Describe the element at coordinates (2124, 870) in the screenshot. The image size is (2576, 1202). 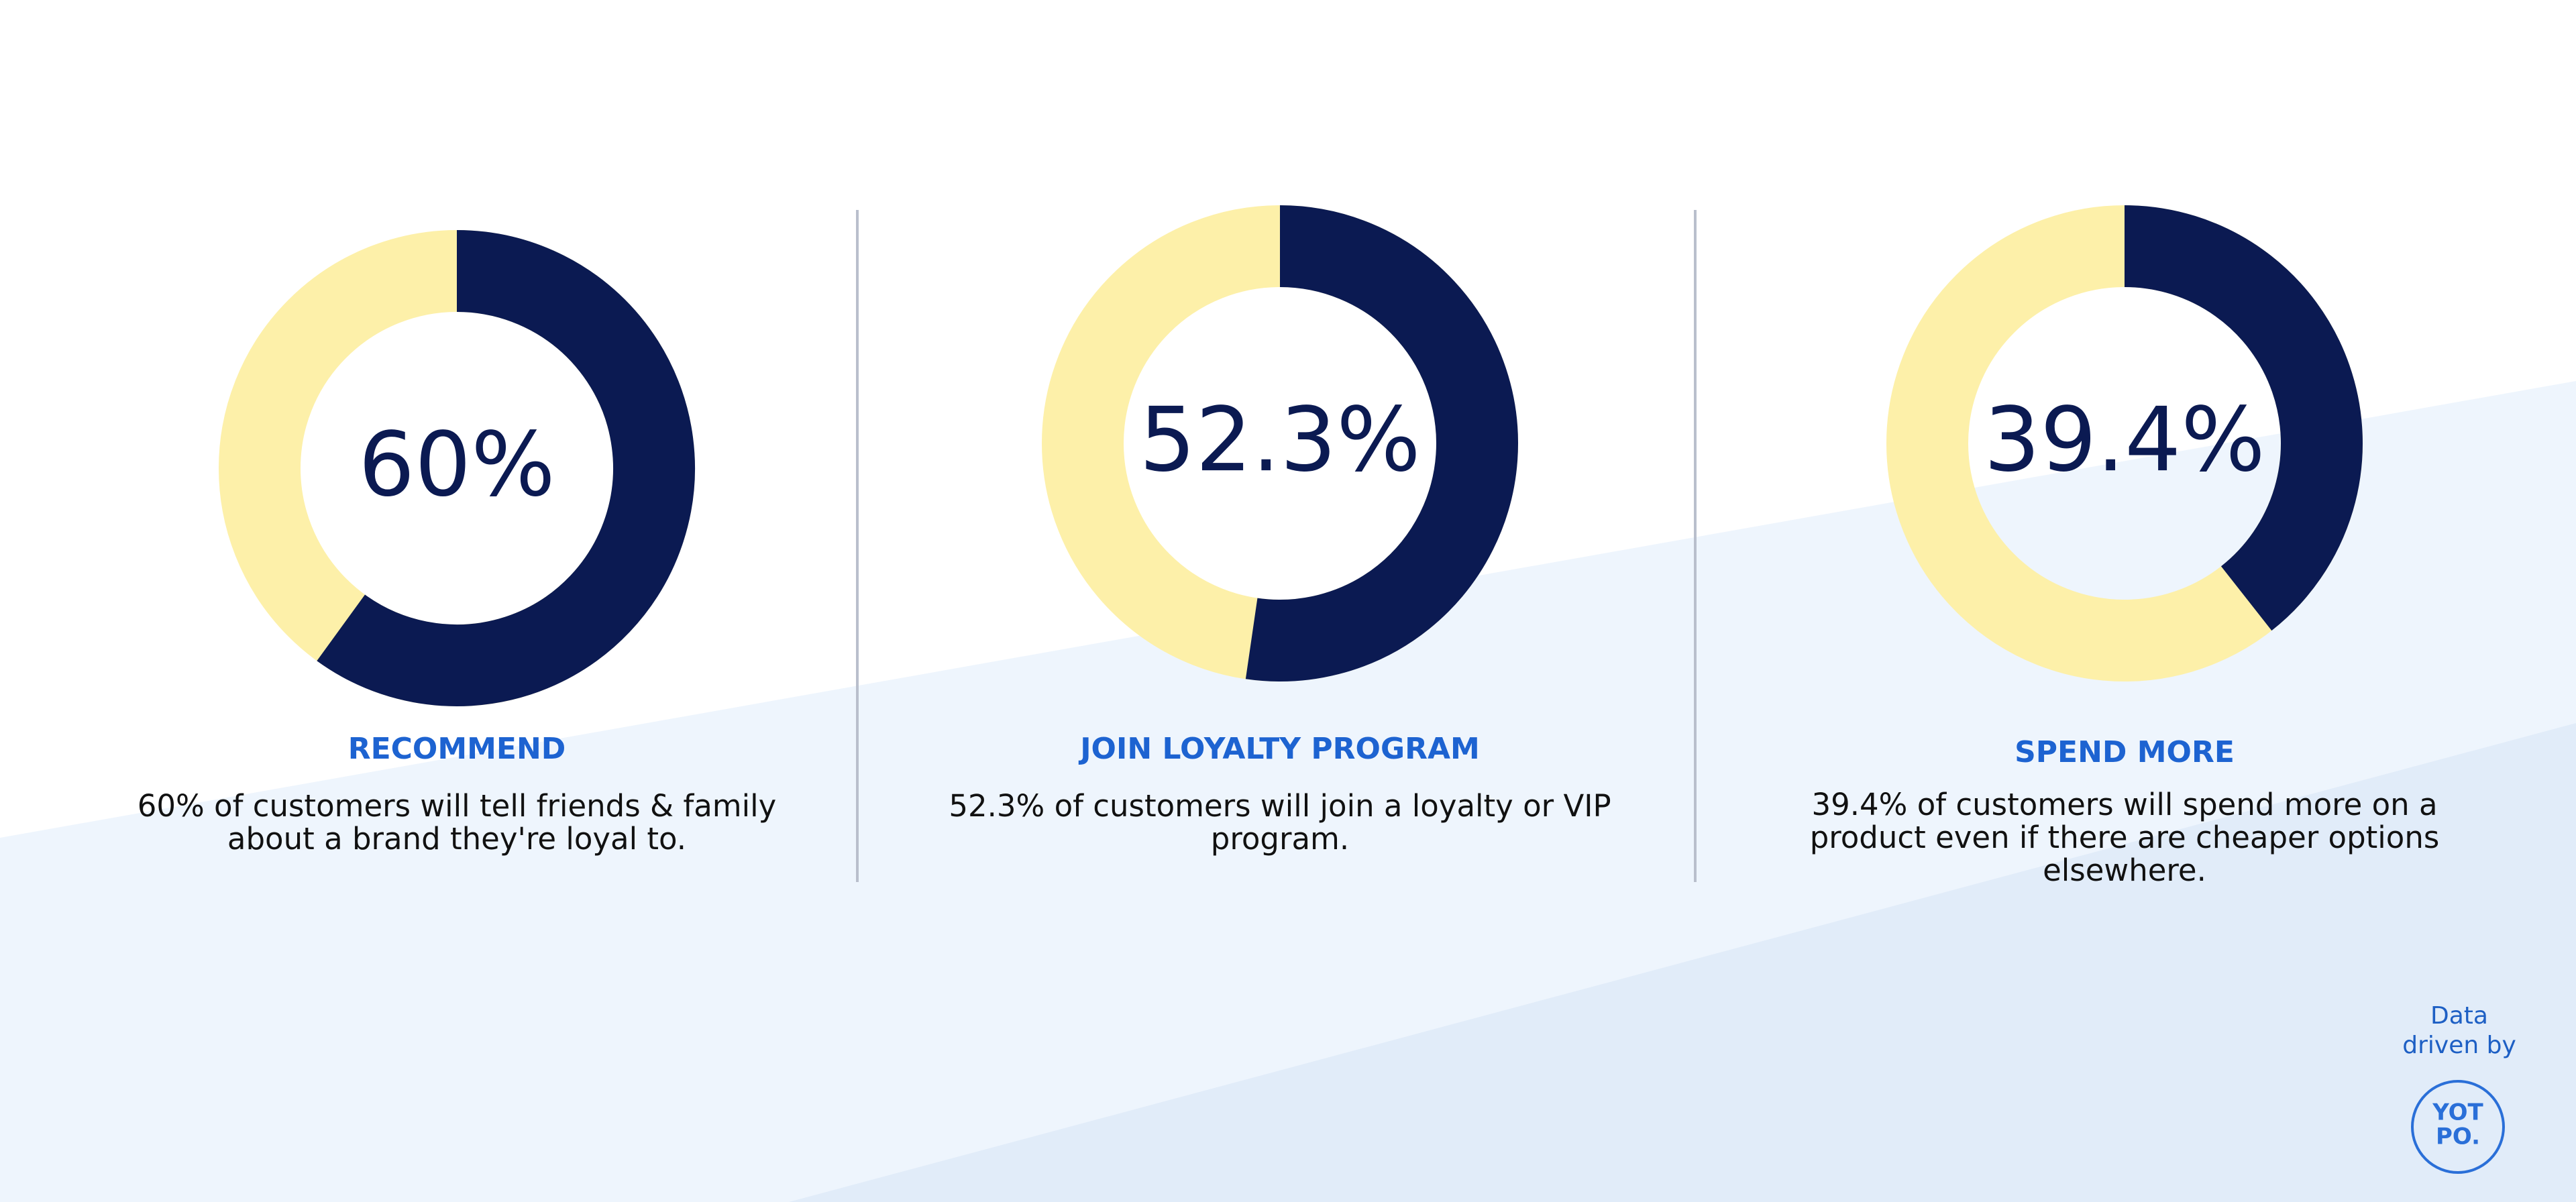
I see `metric-description: elsewhere.` at that location.